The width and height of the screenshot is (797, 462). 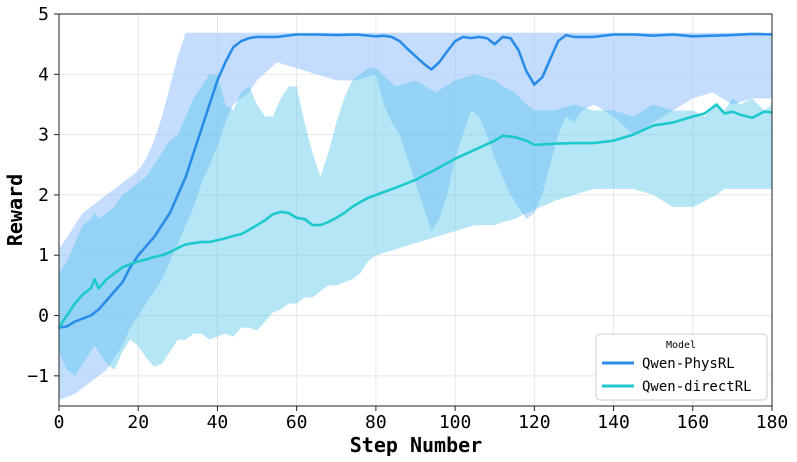 What do you see at coordinates (218, 422) in the screenshot?
I see `x-tick-label: 40` at bounding box center [218, 422].